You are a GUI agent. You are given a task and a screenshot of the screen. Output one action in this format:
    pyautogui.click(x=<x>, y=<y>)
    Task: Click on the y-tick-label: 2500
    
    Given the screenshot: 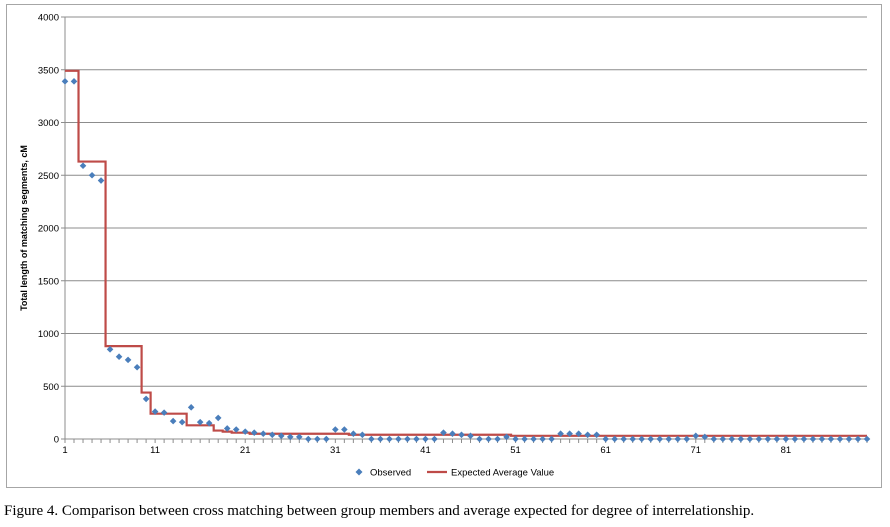 What is the action you would take?
    pyautogui.click(x=48, y=176)
    